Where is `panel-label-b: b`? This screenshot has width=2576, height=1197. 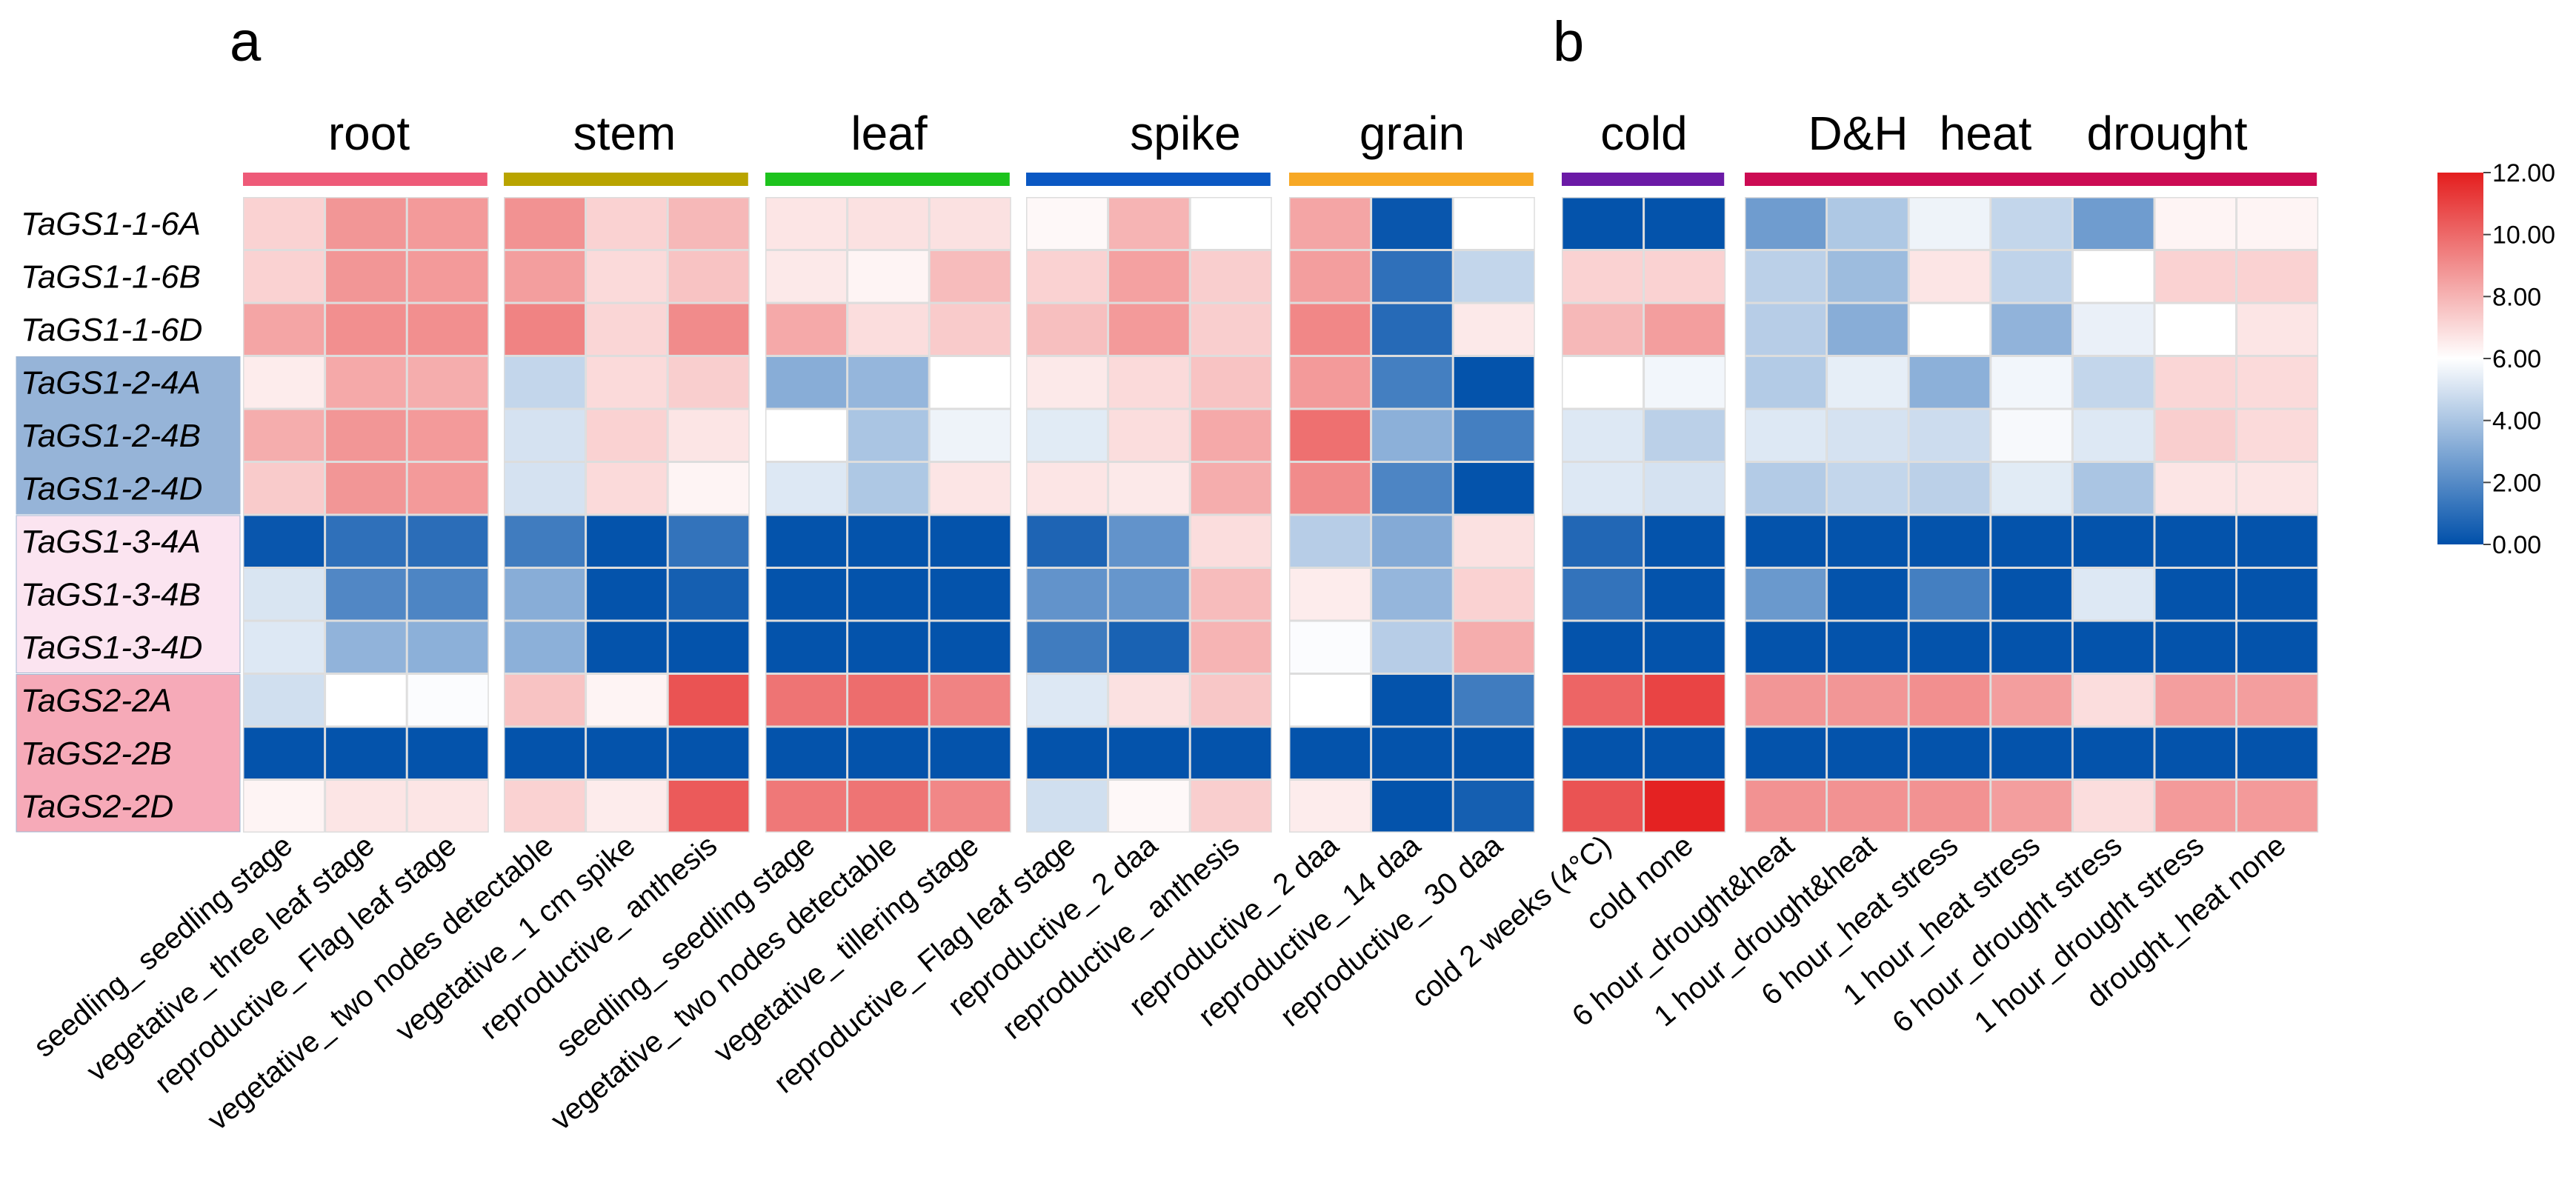
panel-label-b: b is located at coordinates (1568, 41).